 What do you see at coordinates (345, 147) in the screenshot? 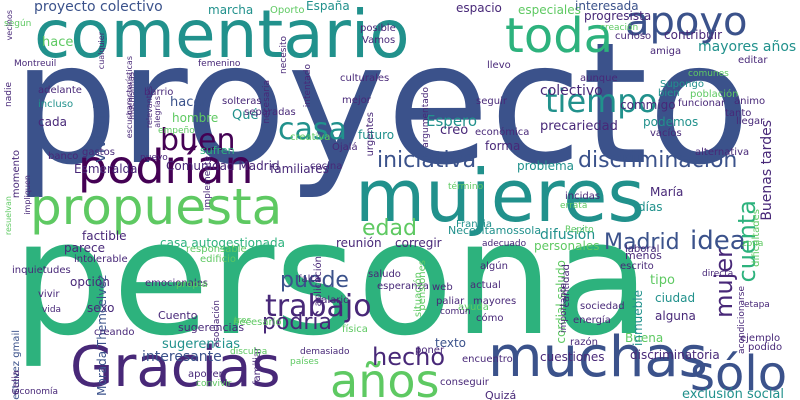
I see `word-ojala: Ojalá` at bounding box center [345, 147].